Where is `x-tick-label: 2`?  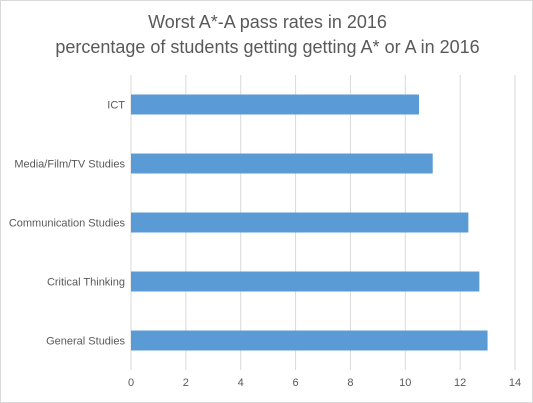 x-tick-label: 2 is located at coordinates (186, 383).